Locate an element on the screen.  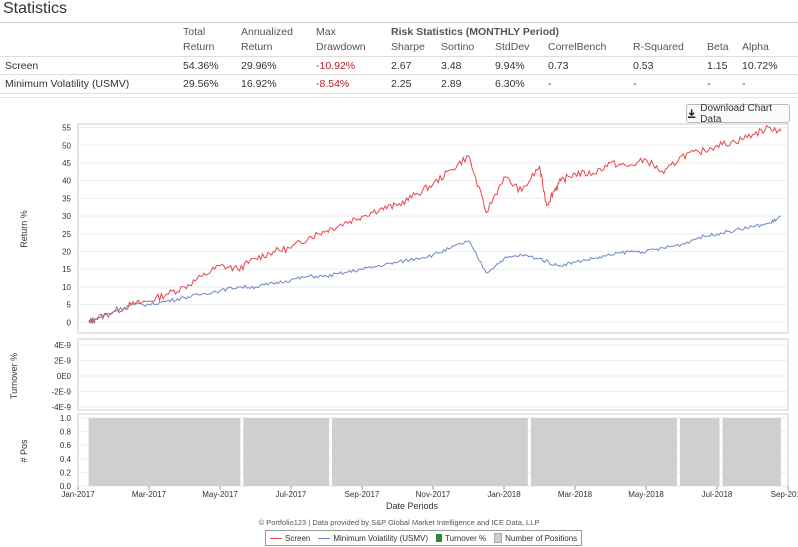
header-stddev: StdDev is located at coordinates (512, 47).